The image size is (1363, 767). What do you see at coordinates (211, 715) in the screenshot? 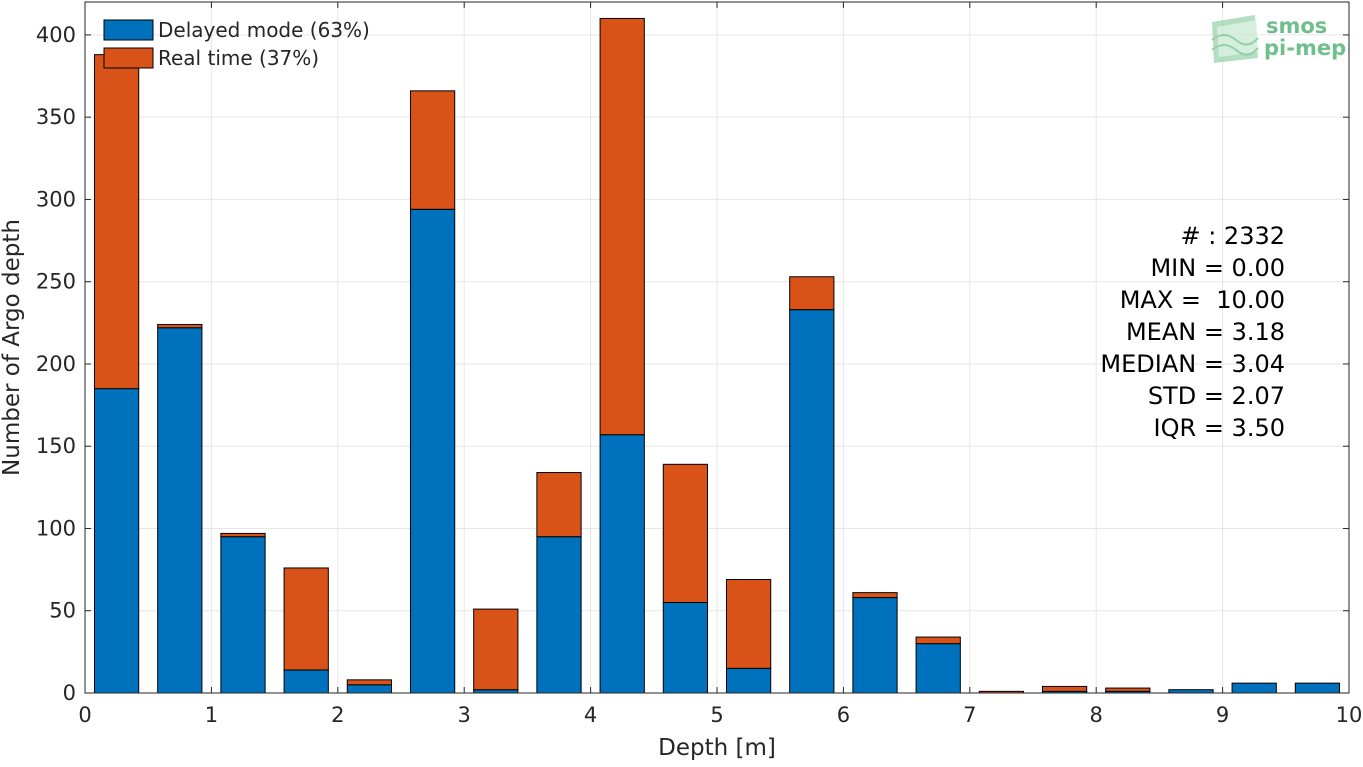
I see `x-tick-label-1: 1` at bounding box center [211, 715].